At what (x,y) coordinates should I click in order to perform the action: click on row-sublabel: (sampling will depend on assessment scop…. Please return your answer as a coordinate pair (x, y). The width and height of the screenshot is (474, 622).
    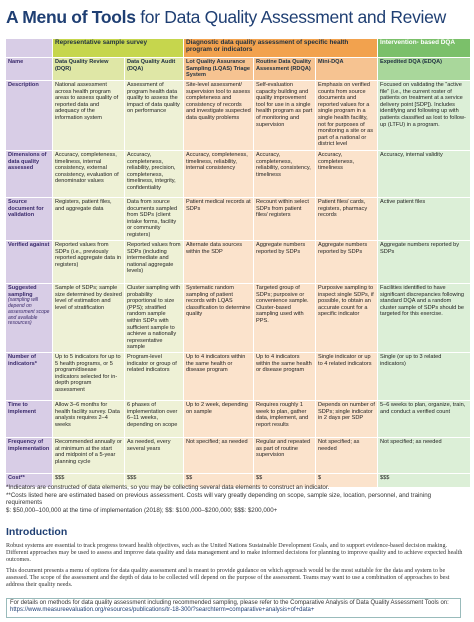
    Looking at the image, I should click on (29, 312).